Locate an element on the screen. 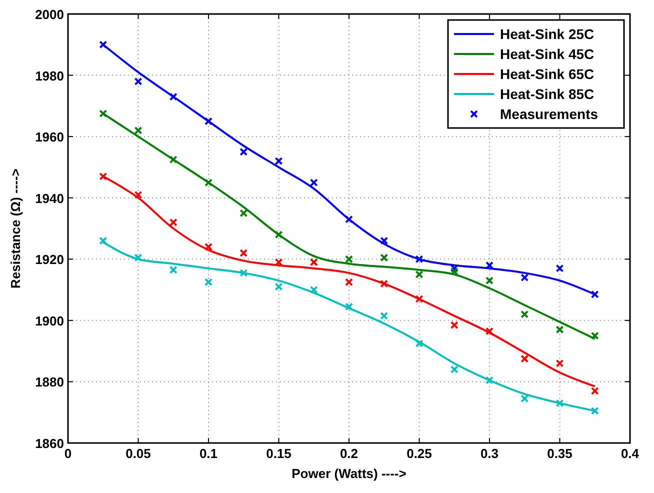 The width and height of the screenshot is (654, 493). x-axis-title: Power (Watts) ----> is located at coordinates (349, 473).